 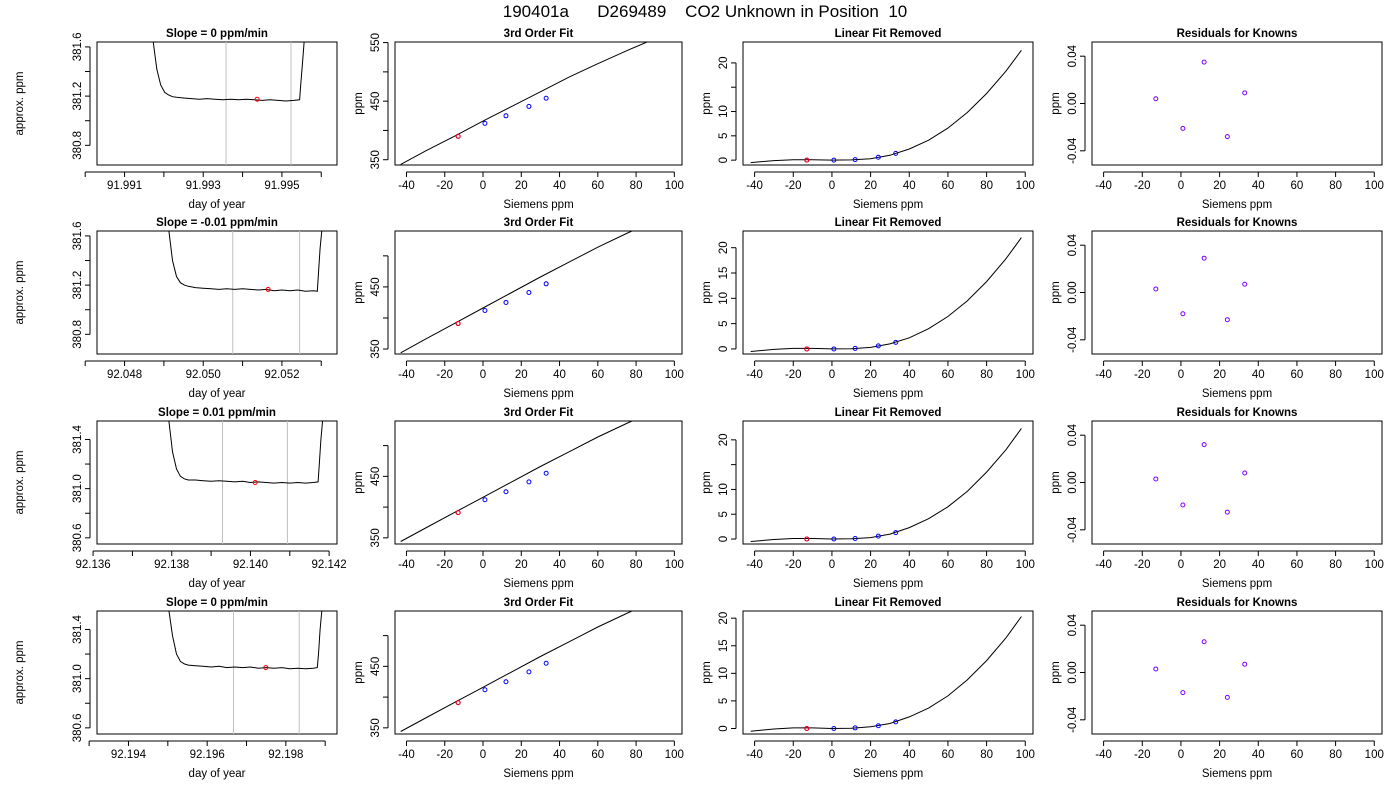 What do you see at coordinates (217, 223) in the screenshot?
I see `panel-title: Slope = -0.01 ppm/min` at bounding box center [217, 223].